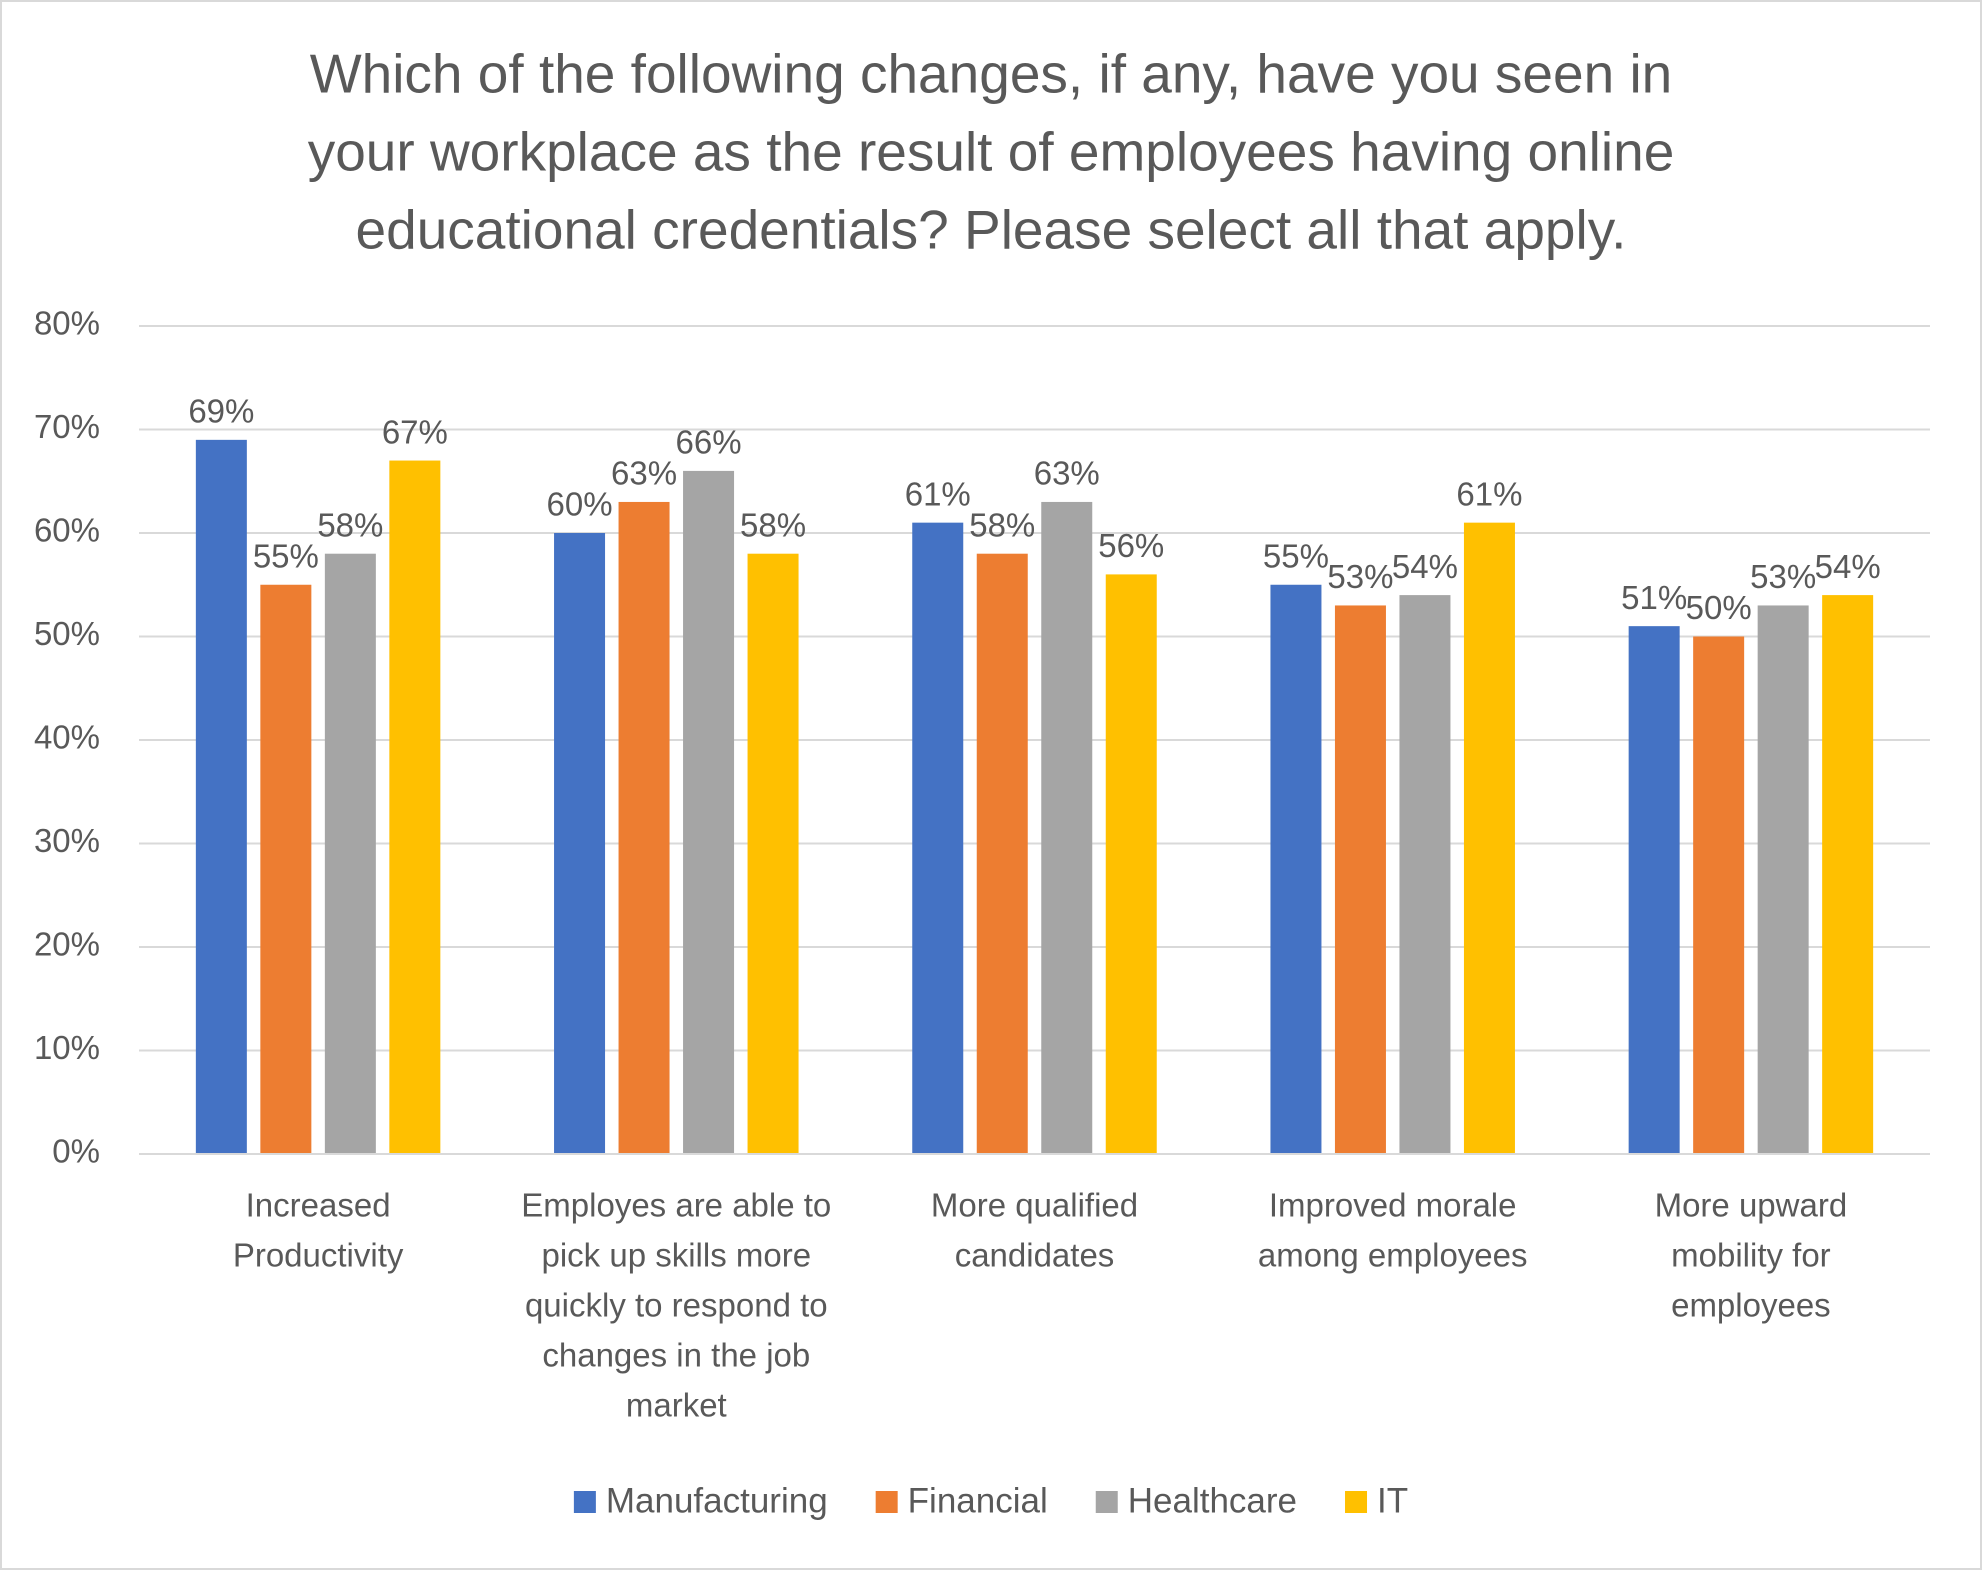 The width and height of the screenshot is (1982, 1570). What do you see at coordinates (676, 1305) in the screenshot?
I see `x-tick-label: quickly to respond to` at bounding box center [676, 1305].